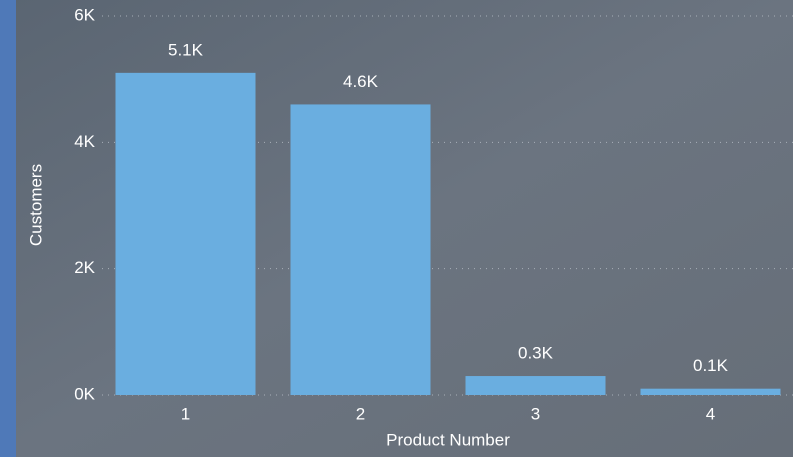  I want to click on x-tick-label: 3, so click(535, 413).